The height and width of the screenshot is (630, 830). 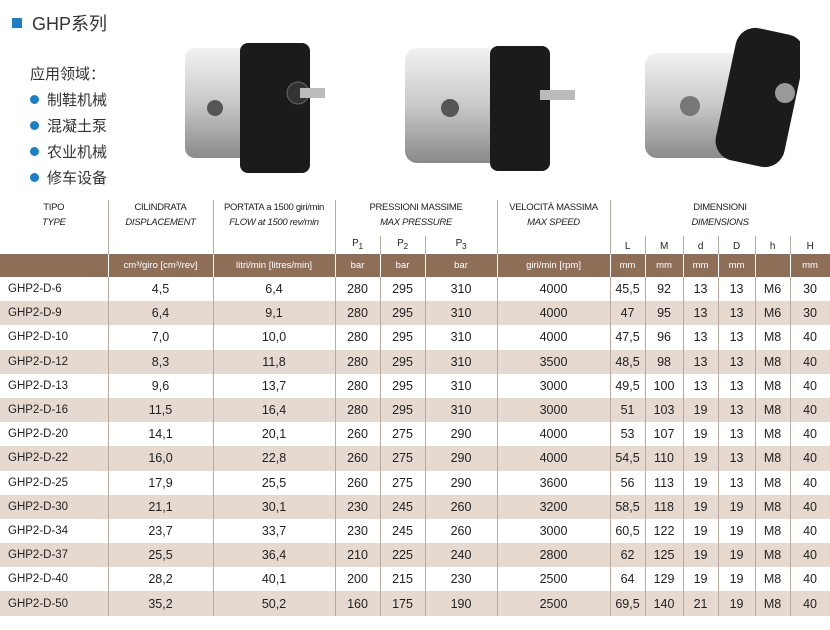 What do you see at coordinates (274, 337) in the screenshot?
I see `table-cell: 10,0` at bounding box center [274, 337].